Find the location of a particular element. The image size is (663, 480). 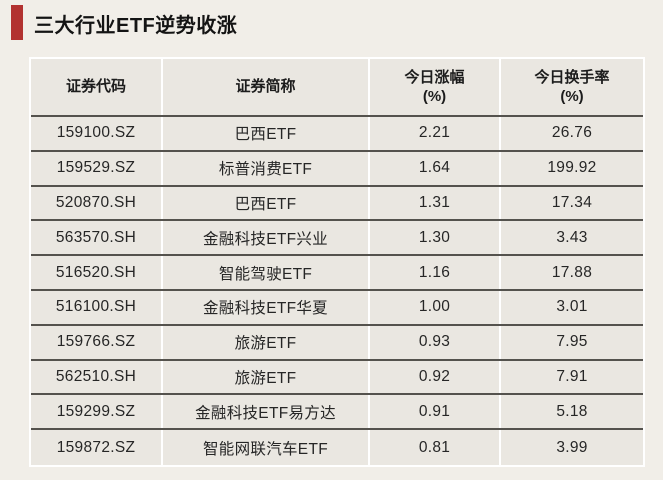

table-row: 520870.SH 巴西ETF 1.31 17.34 is located at coordinates (337, 204).